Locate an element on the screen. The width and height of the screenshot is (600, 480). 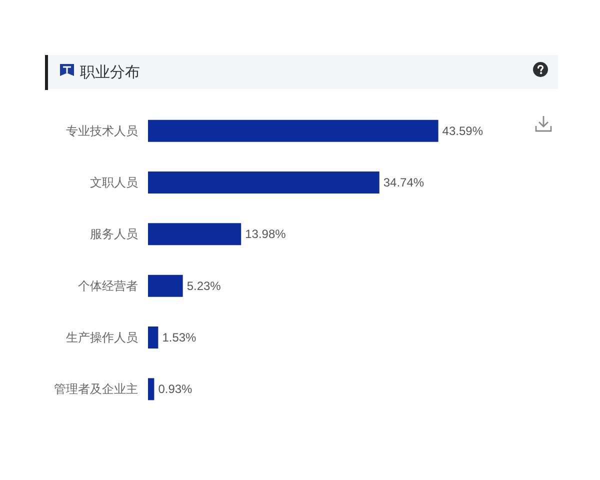
data-label: 34.74% is located at coordinates (403, 183).